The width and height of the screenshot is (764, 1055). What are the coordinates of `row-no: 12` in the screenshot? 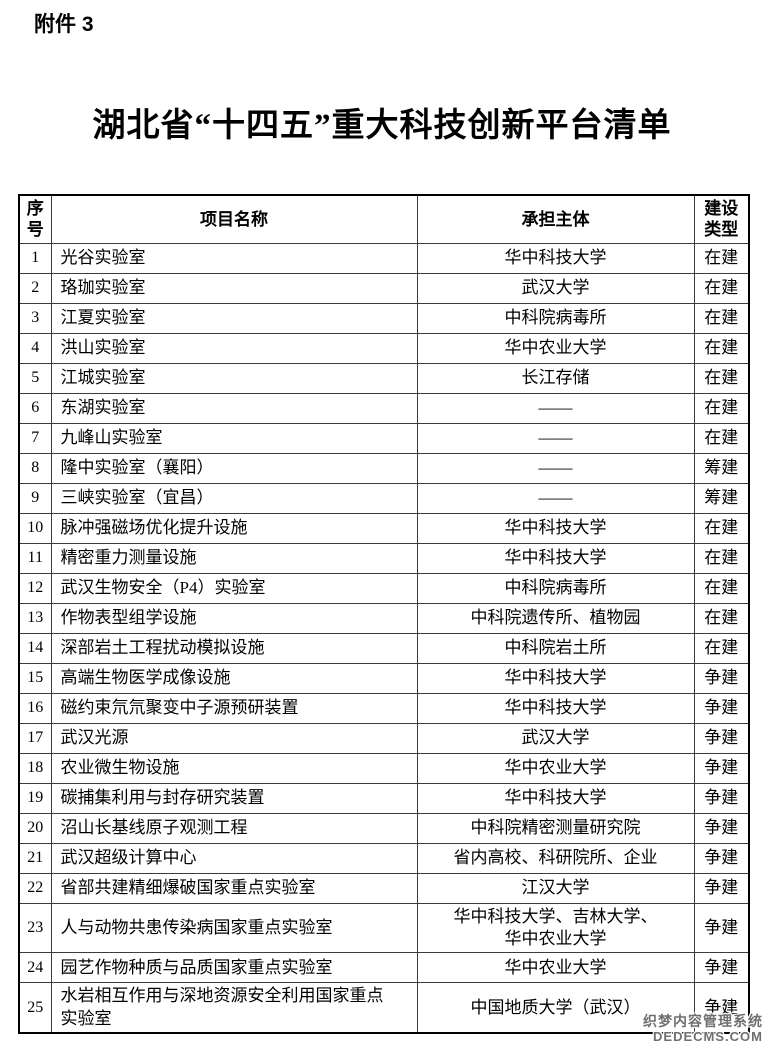 It's located at (35, 588).